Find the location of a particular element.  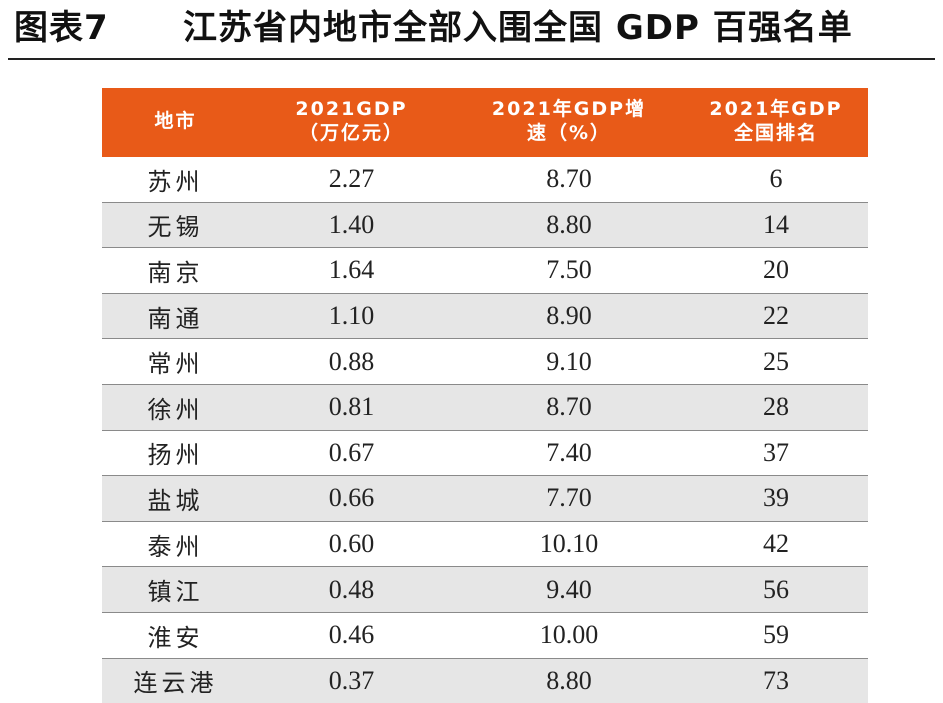

table-row: 扬州 0.67 7.40 37 is located at coordinates (485, 453).